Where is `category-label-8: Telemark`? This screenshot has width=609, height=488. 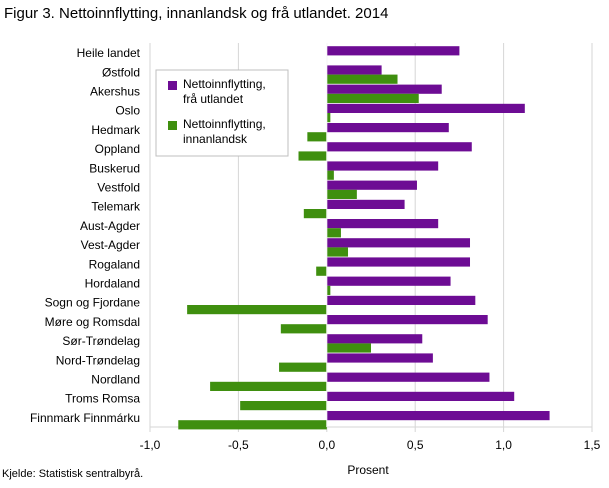 category-label-8: Telemark is located at coordinates (116, 207).